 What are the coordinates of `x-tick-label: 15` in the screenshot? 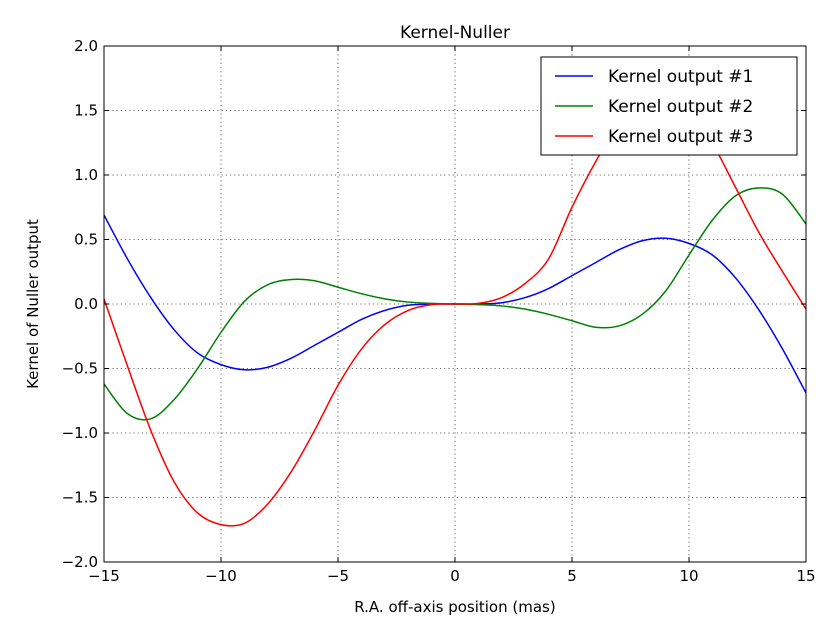 It's located at (805, 576).